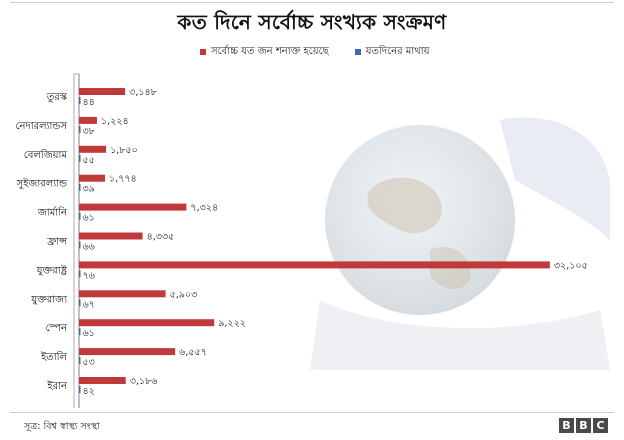 The width and height of the screenshot is (624, 440). Describe the element at coordinates (89, 391) in the screenshot. I see `data-label-days: ৪২` at that location.